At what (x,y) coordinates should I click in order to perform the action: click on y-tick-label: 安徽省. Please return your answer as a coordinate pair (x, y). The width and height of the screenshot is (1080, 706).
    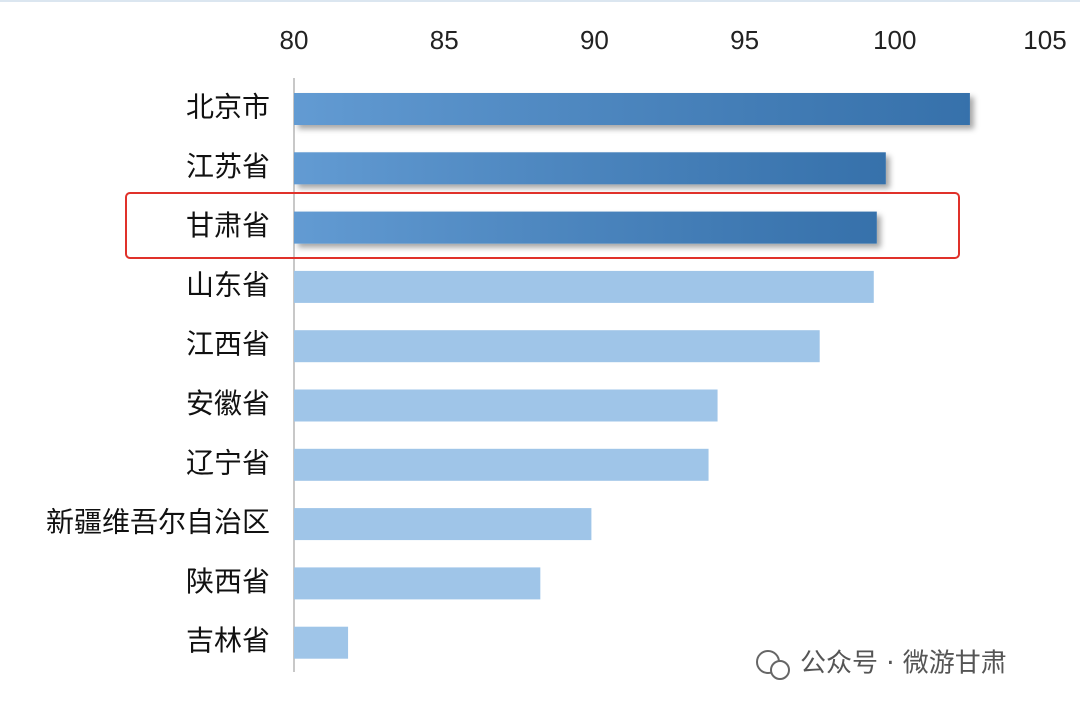
    Looking at the image, I should click on (228, 403).